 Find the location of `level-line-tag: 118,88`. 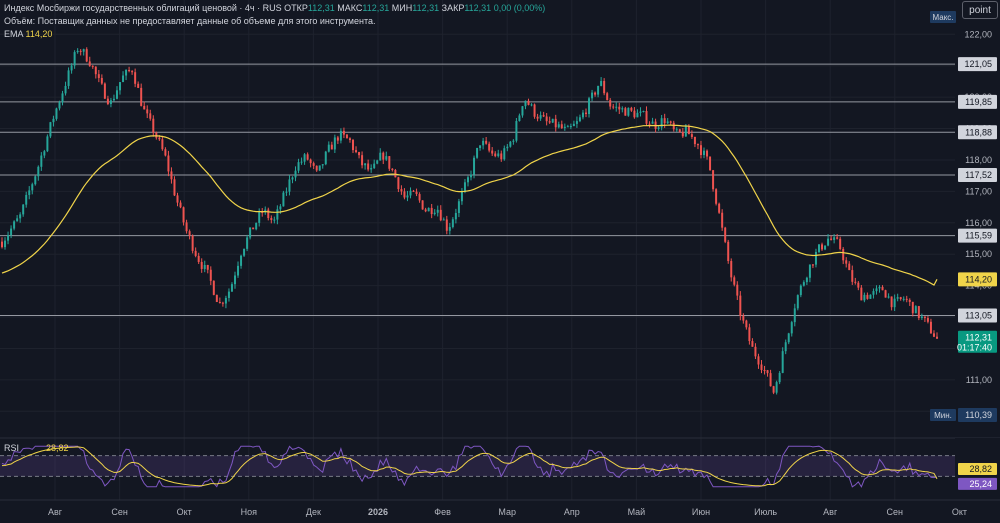

level-line-tag: 118,88 is located at coordinates (978, 132).